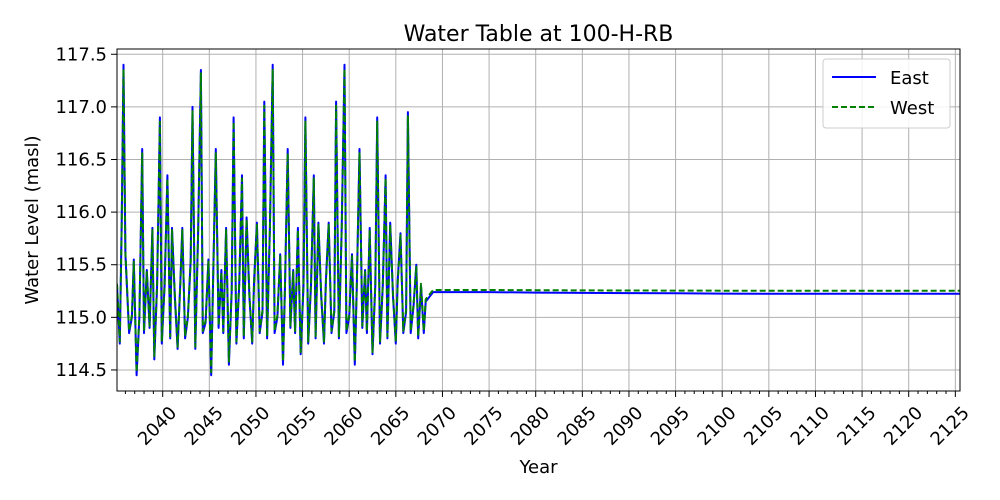 The height and width of the screenshot is (500, 1000). Describe the element at coordinates (539, 34) in the screenshot. I see `chart-title: Water Table at 100-H-RB` at that location.